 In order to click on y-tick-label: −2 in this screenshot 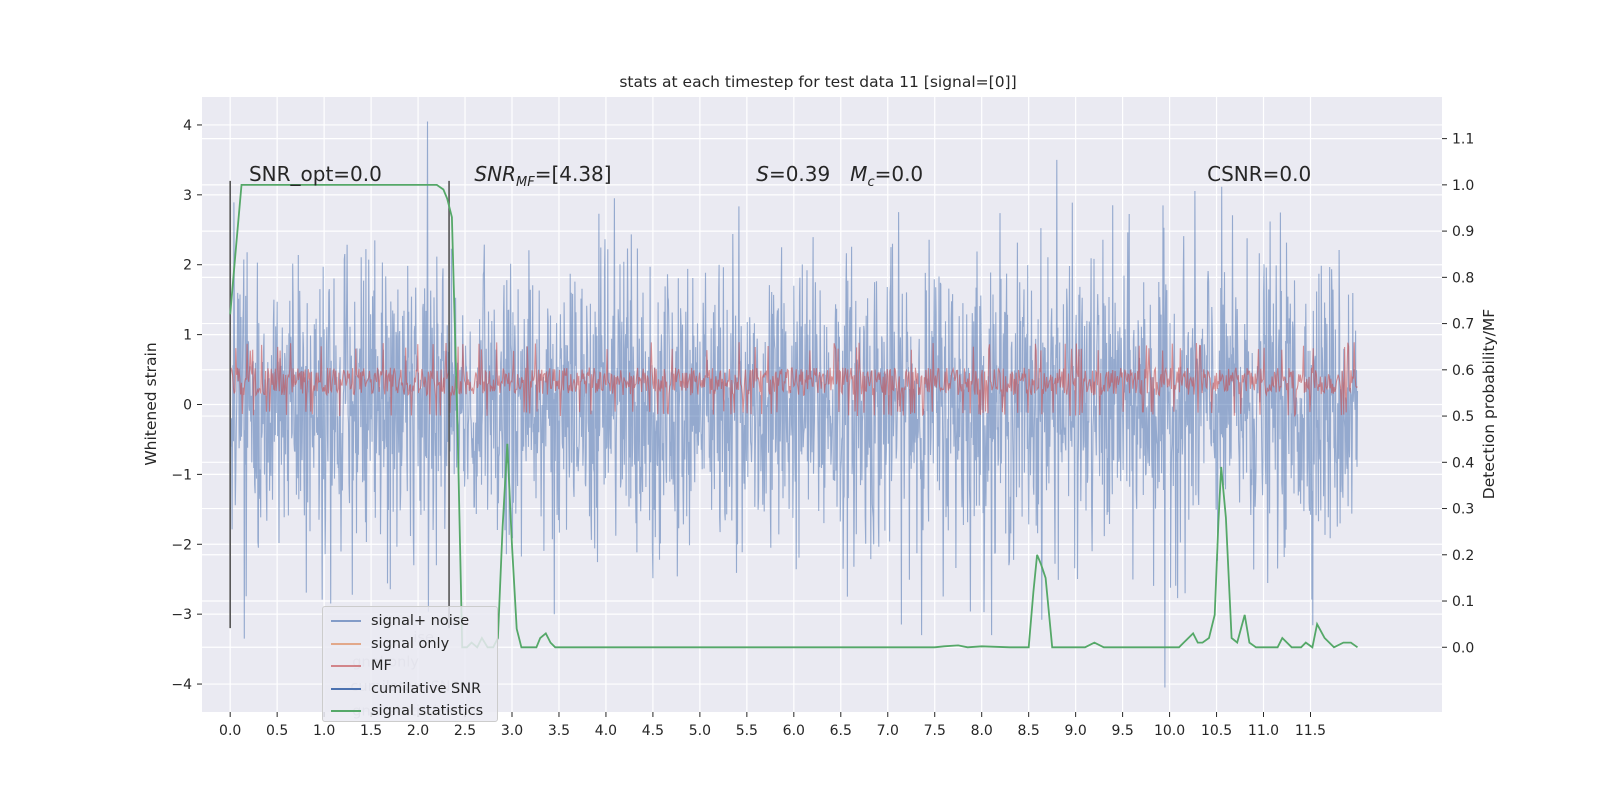, I will do `click(181, 545)`.